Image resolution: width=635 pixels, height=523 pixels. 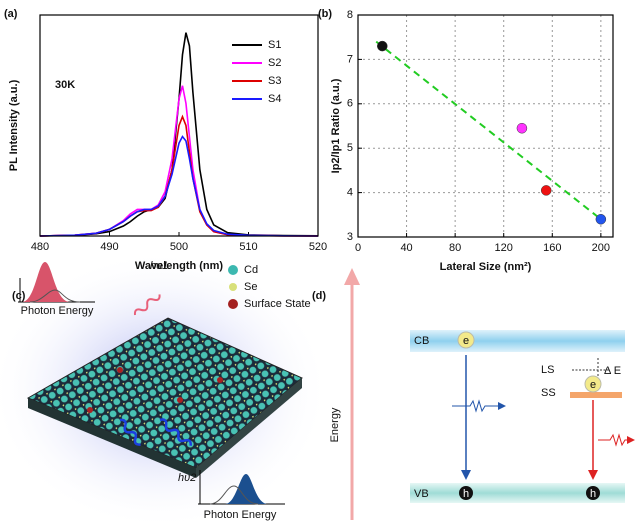 What do you see at coordinates (274, 63) in the screenshot?
I see `legend-text: S2` at bounding box center [274, 63].